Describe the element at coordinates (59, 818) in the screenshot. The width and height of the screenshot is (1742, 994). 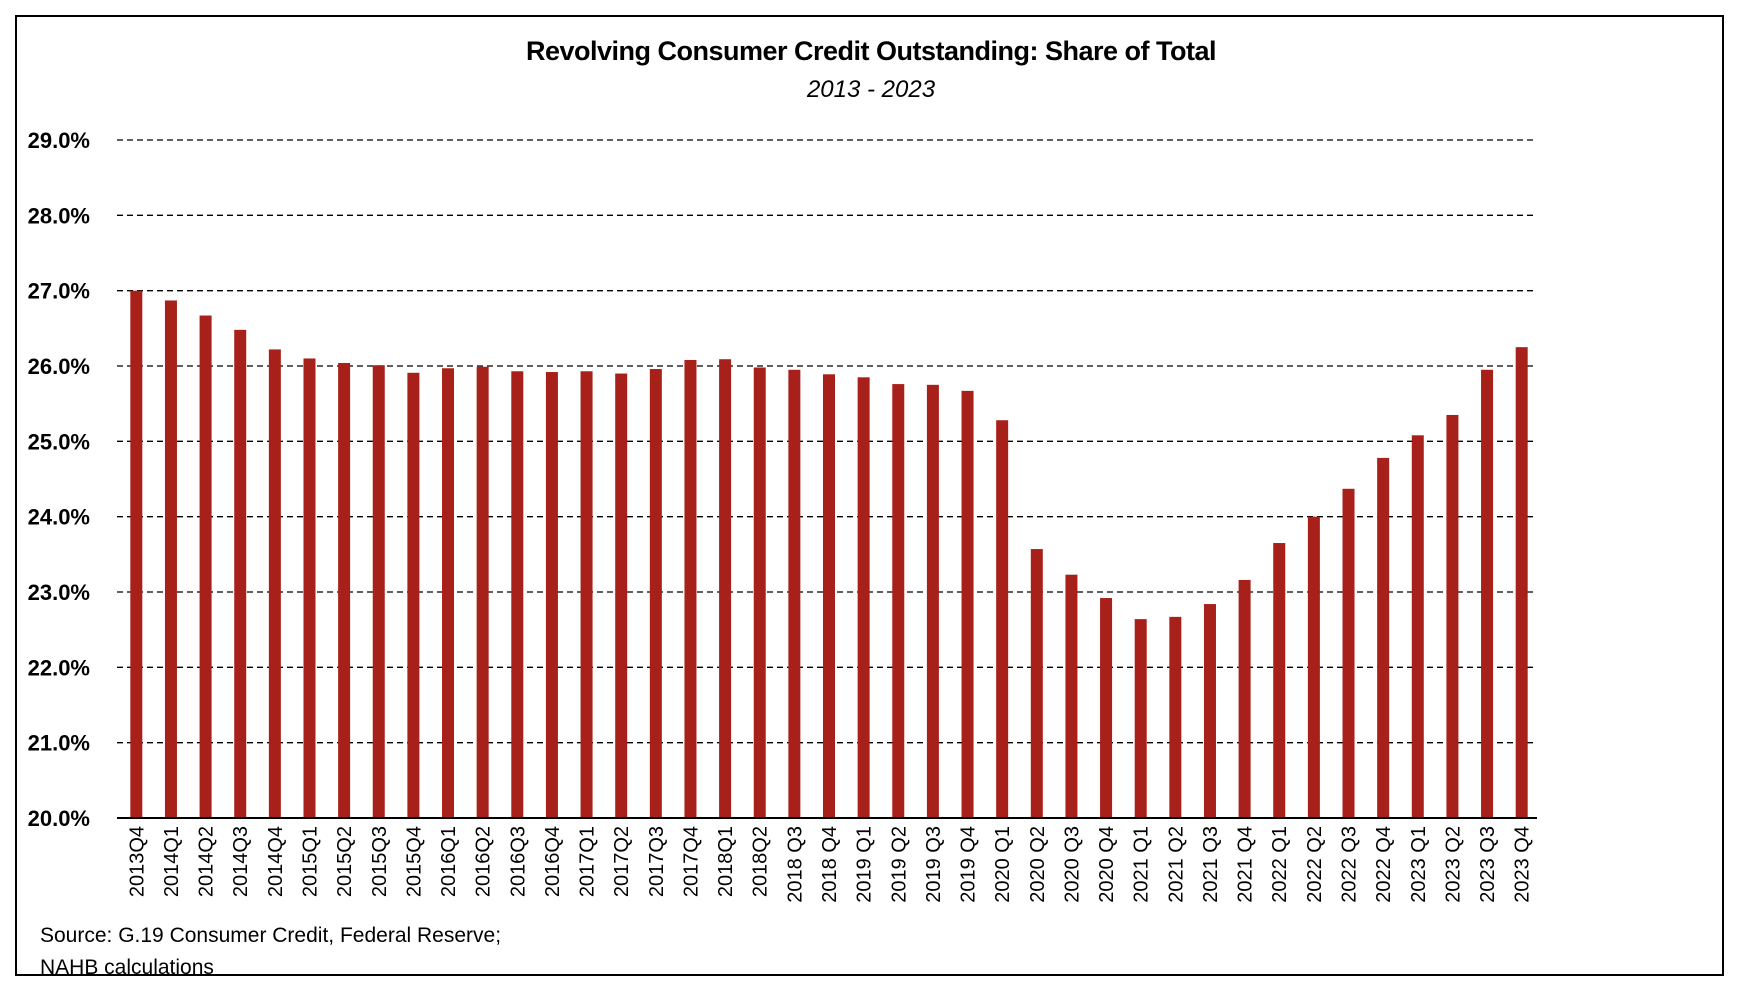
I see `y-tick-label: 20.0%` at that location.